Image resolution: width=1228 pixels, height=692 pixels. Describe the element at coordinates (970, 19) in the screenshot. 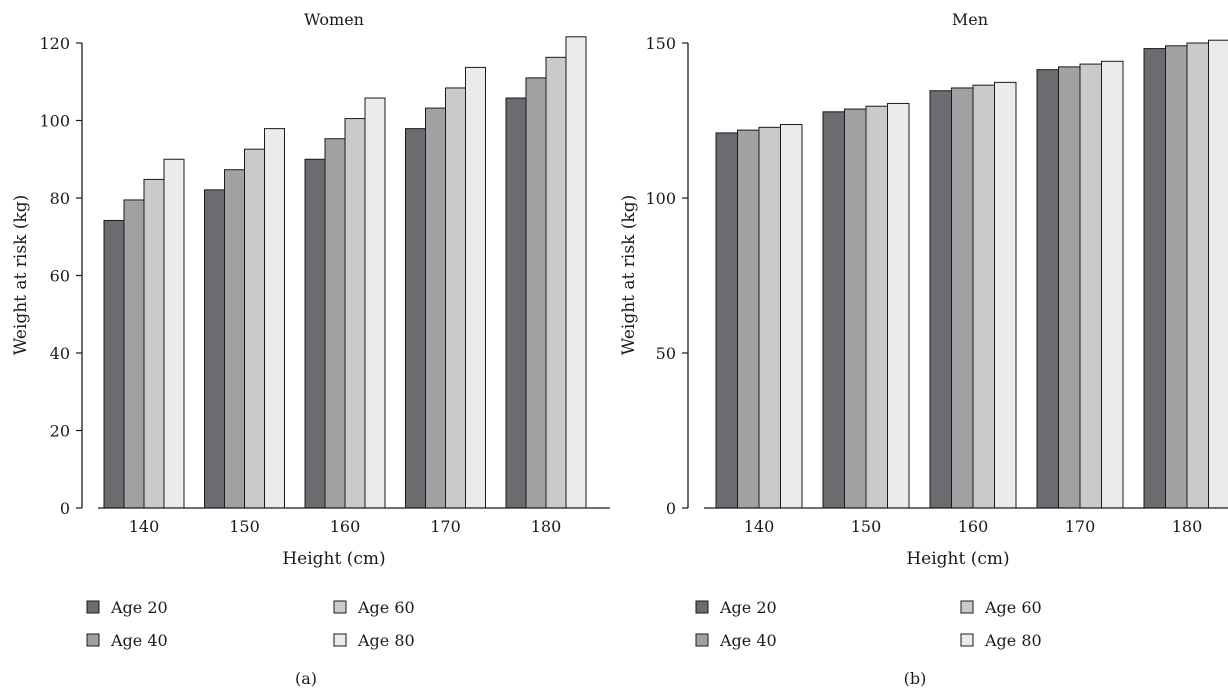

I see `chart-title: Men` at that location.